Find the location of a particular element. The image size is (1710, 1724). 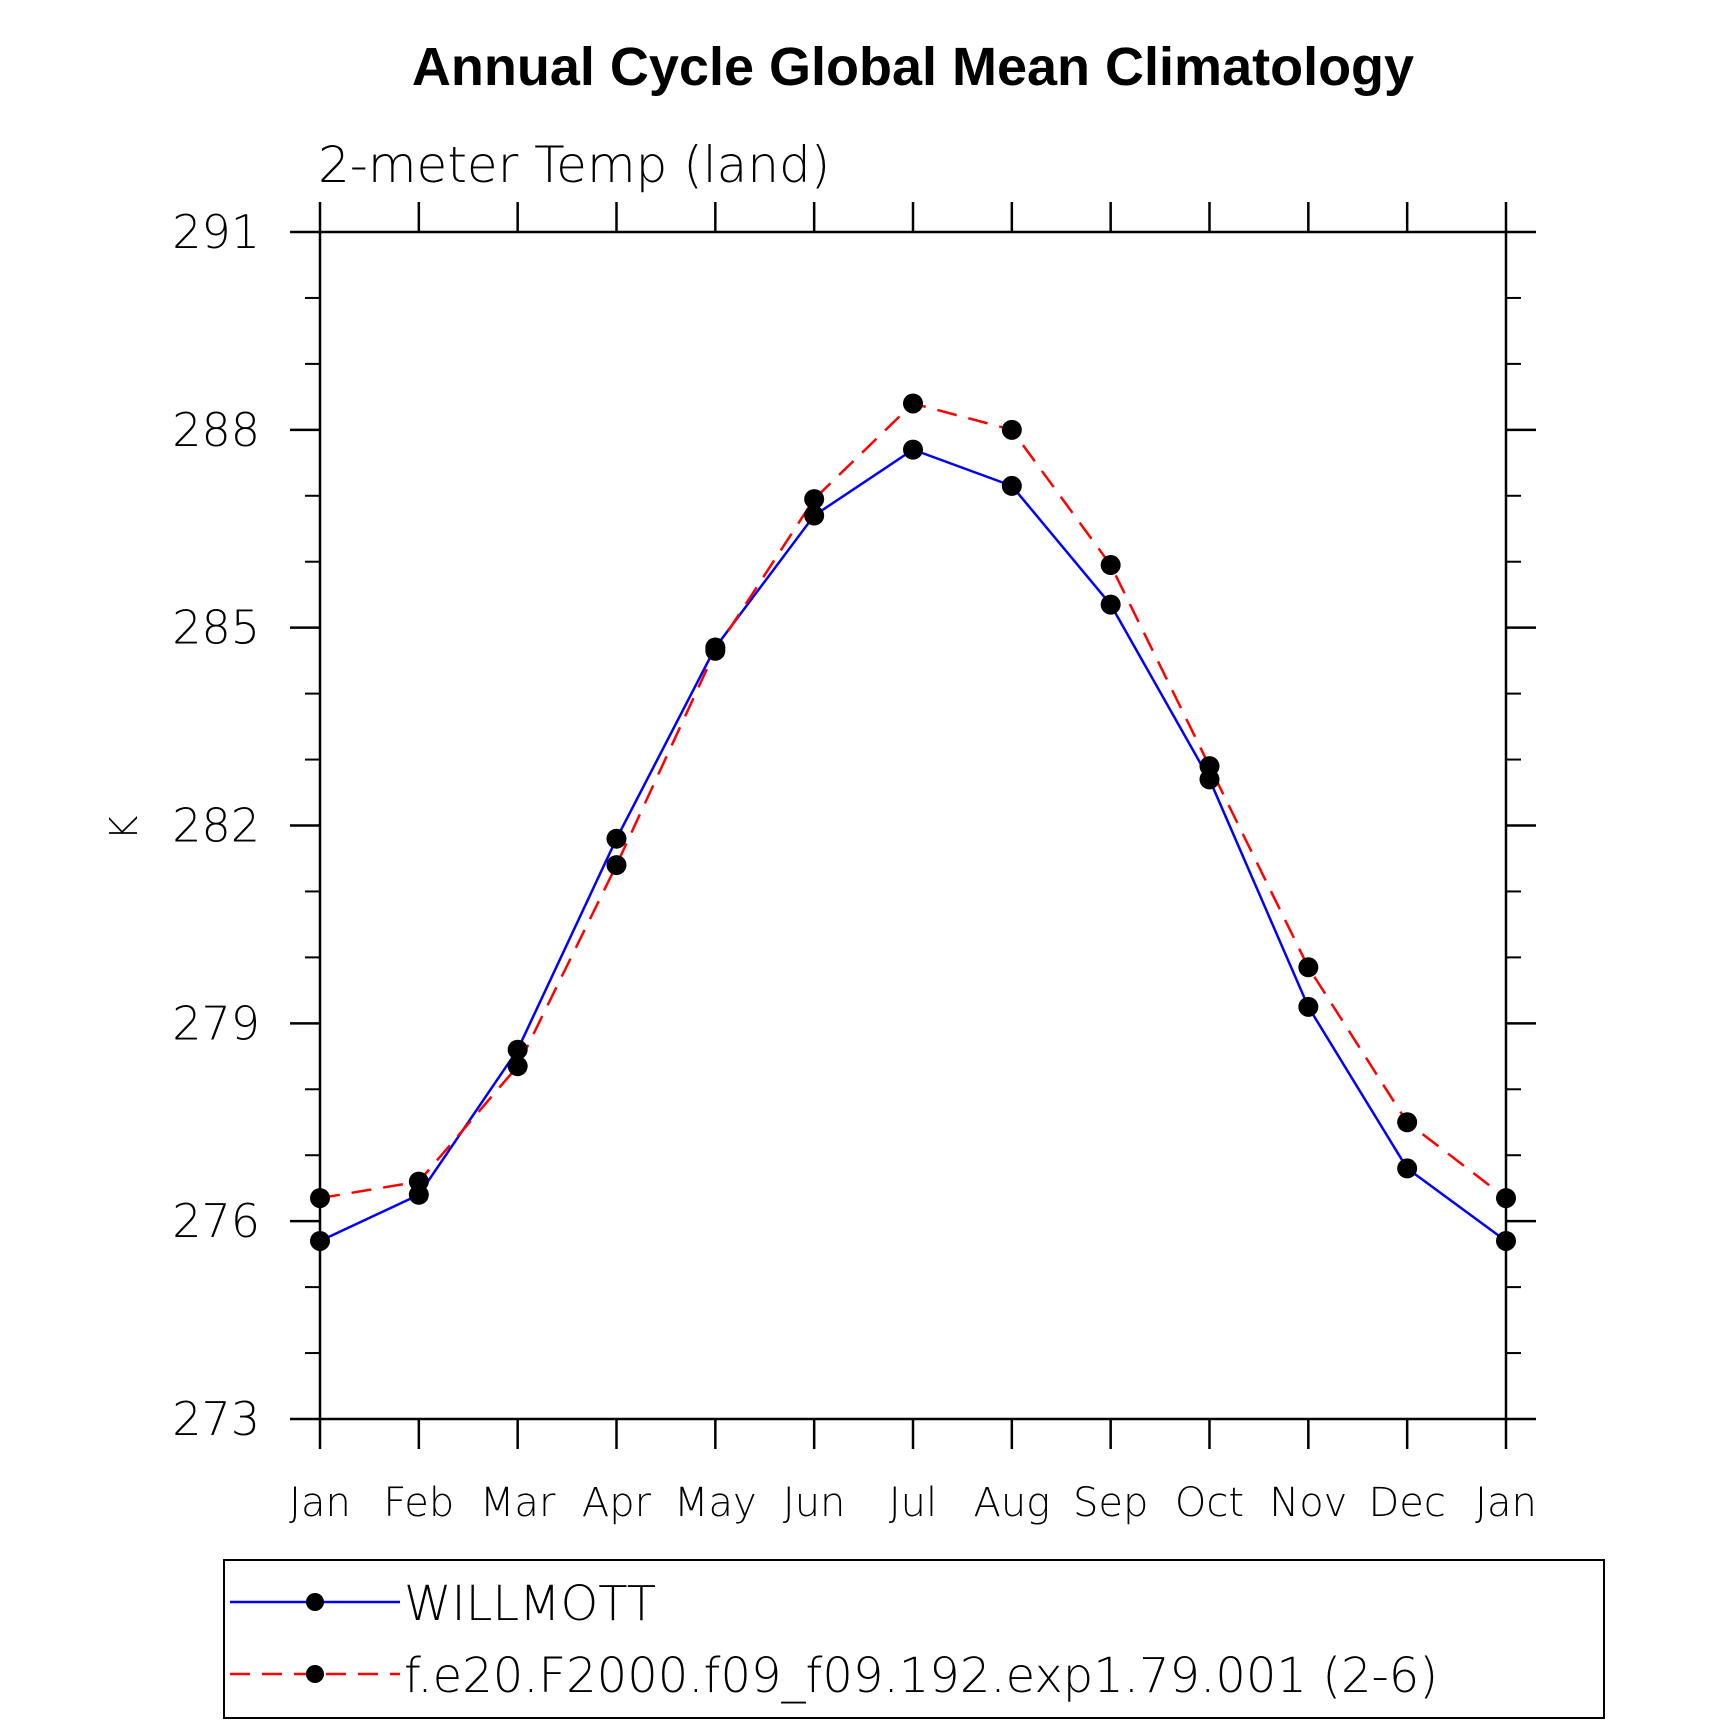

x-tick-label: Jul is located at coordinates (913, 1503).